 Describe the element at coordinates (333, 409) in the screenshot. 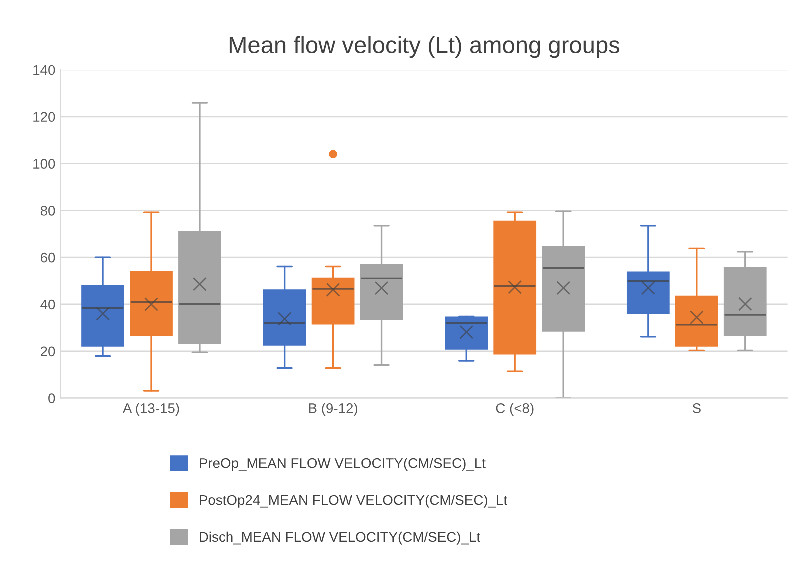

I see `x-tick-label: B (9-12)` at that location.